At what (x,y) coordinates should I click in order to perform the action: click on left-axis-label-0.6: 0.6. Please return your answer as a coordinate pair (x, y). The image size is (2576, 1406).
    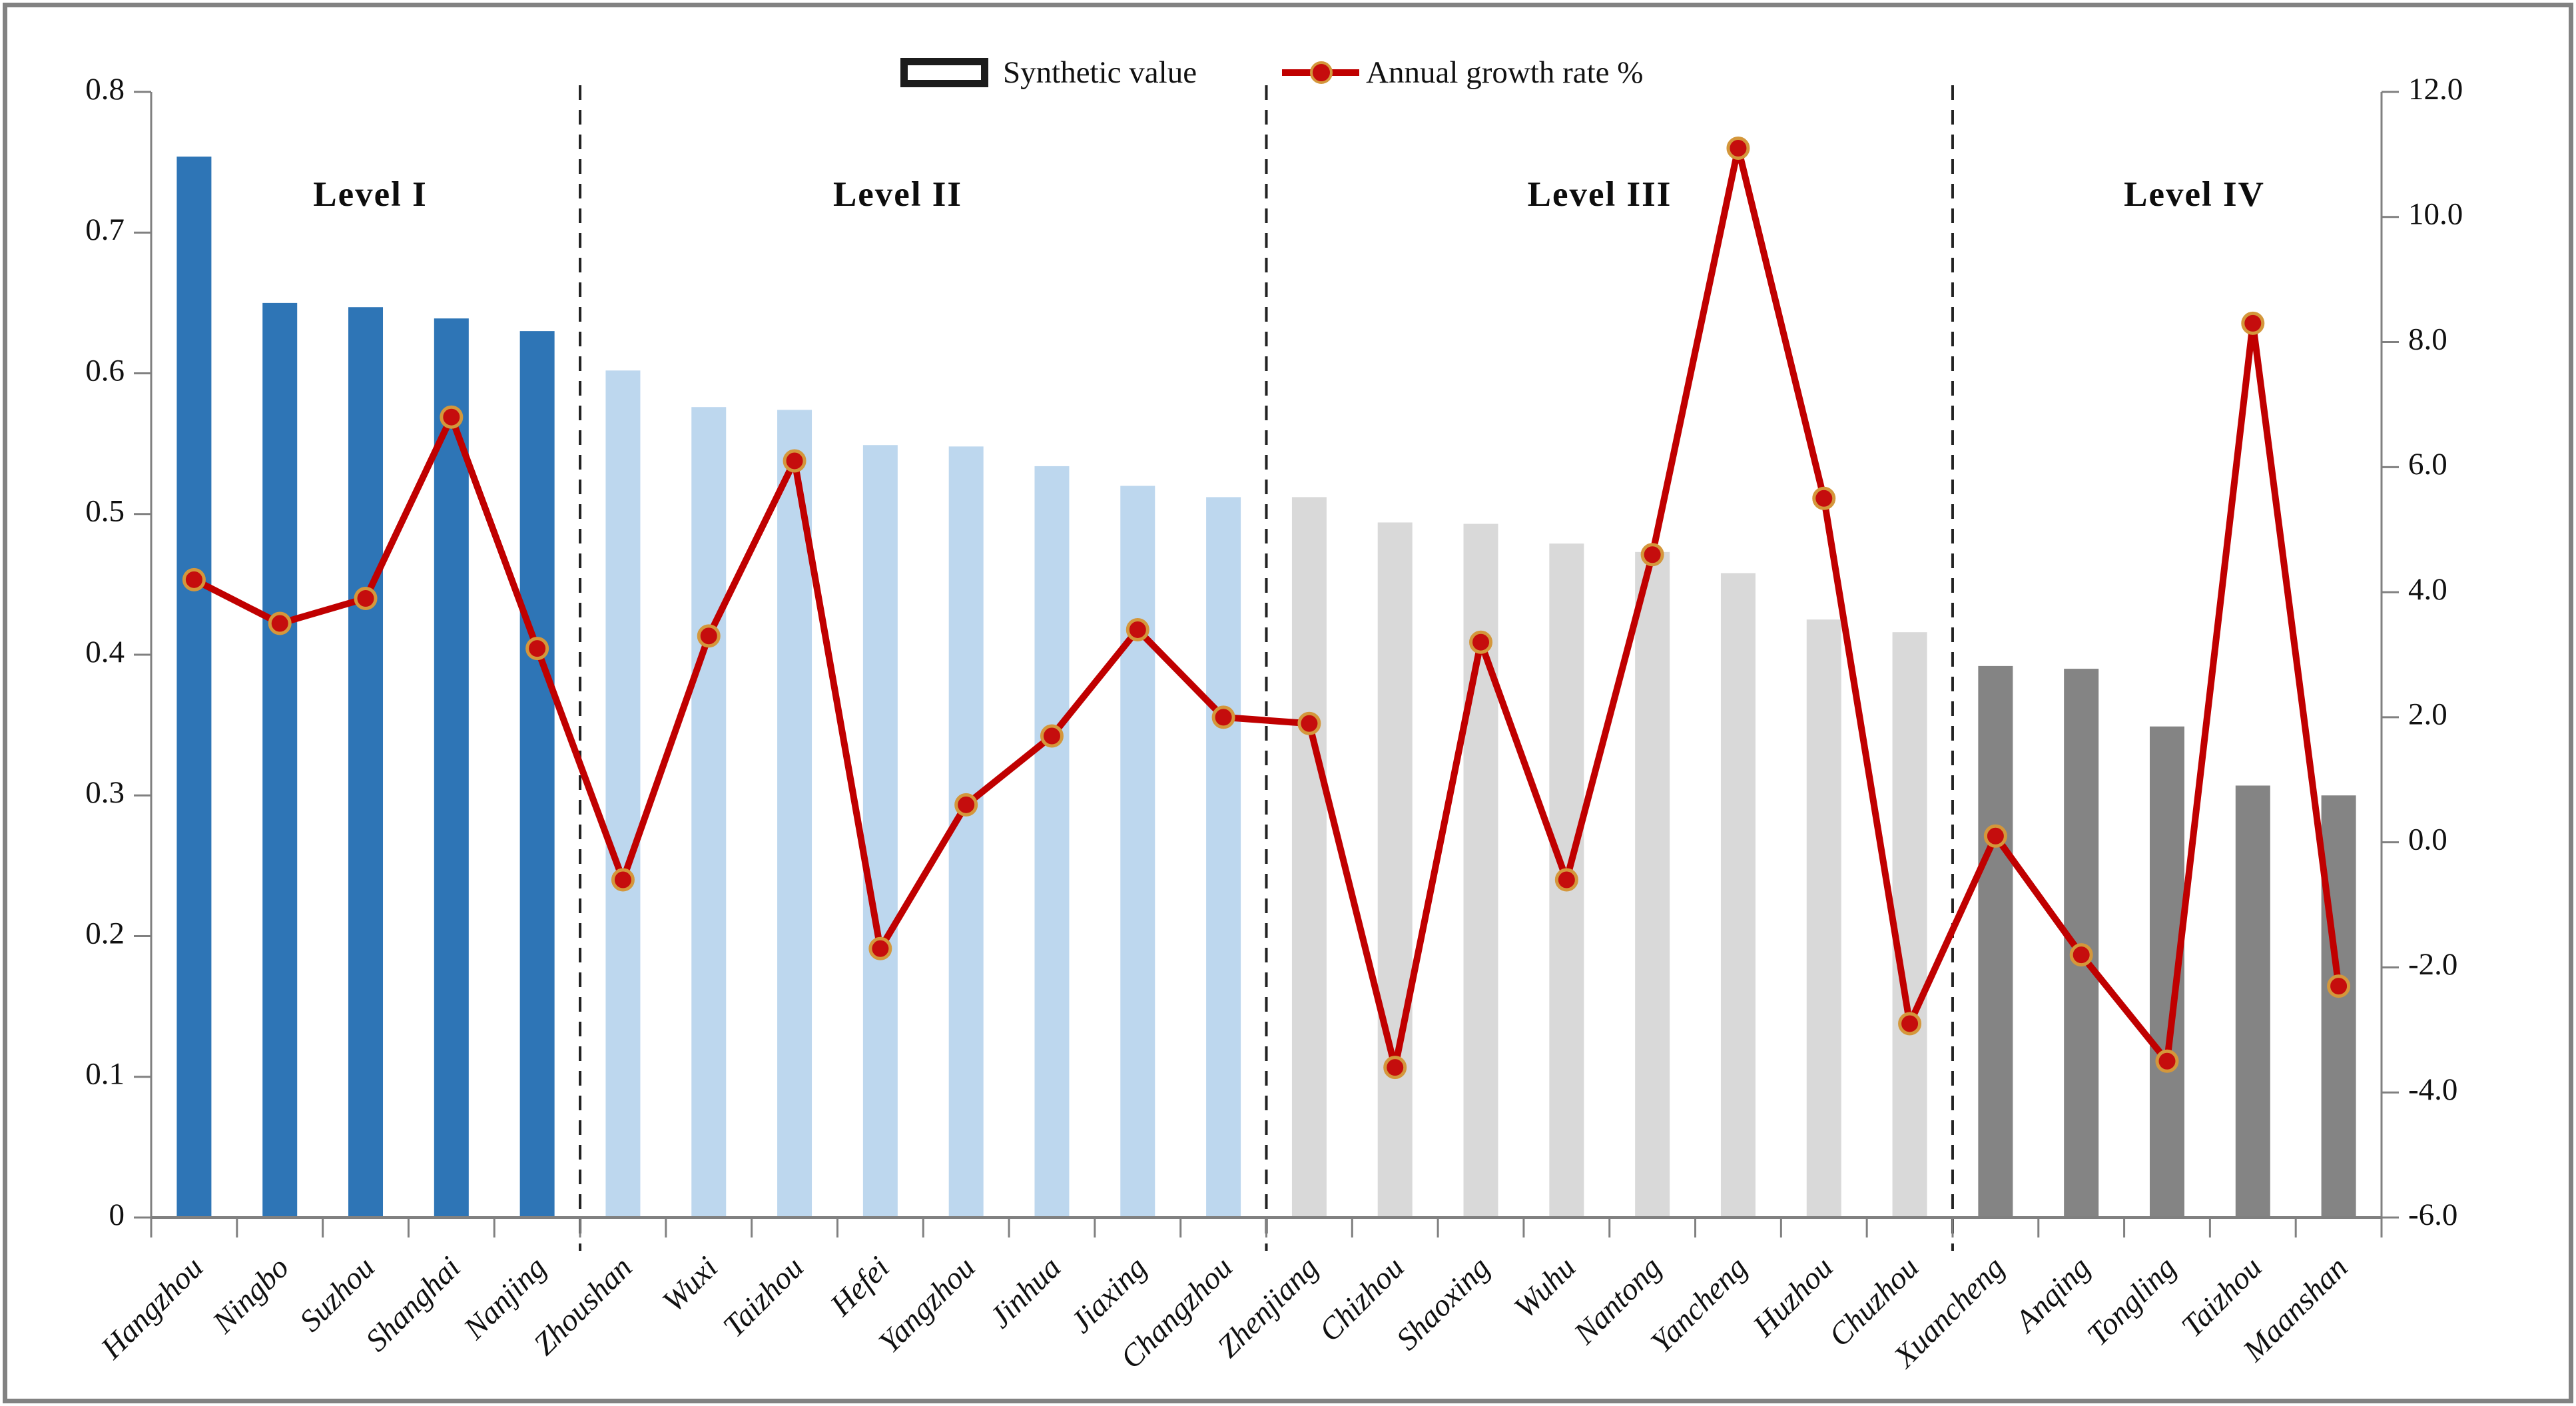
    Looking at the image, I should click on (105, 370).